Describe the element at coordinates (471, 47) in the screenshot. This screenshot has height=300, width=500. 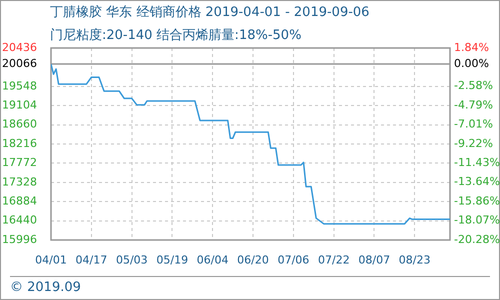
I see `y2-tick-label: 1.84%` at that location.